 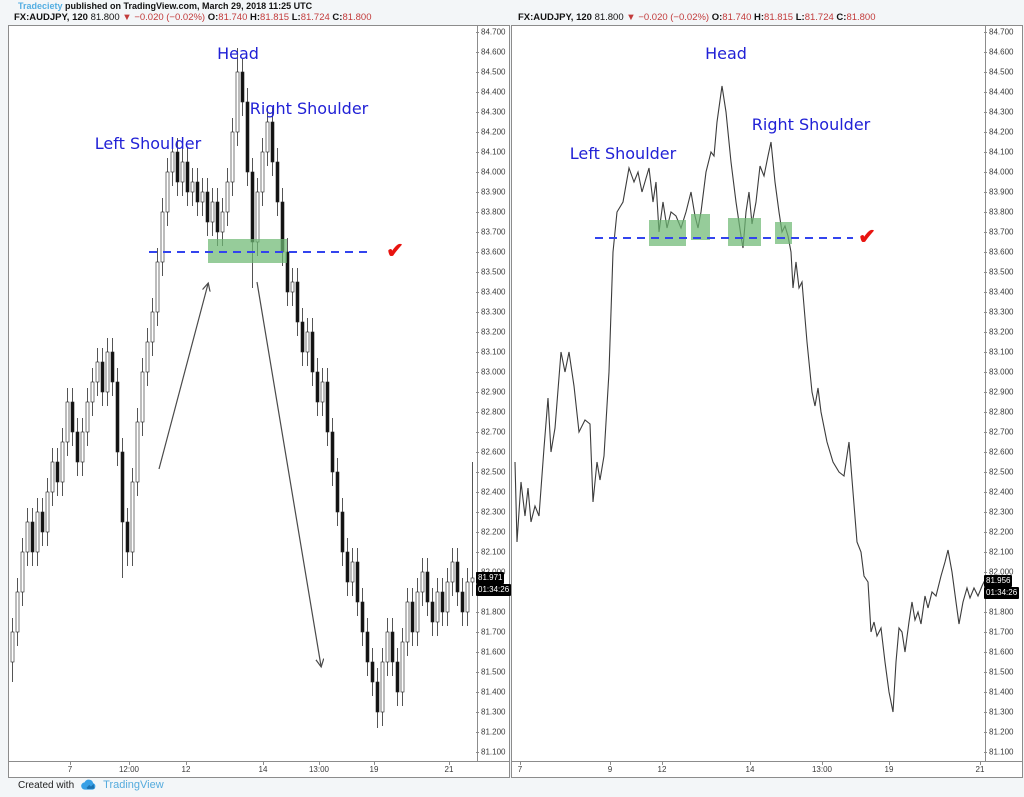 I want to click on price-tick-label: 81.200, so click(x=1001, y=732).